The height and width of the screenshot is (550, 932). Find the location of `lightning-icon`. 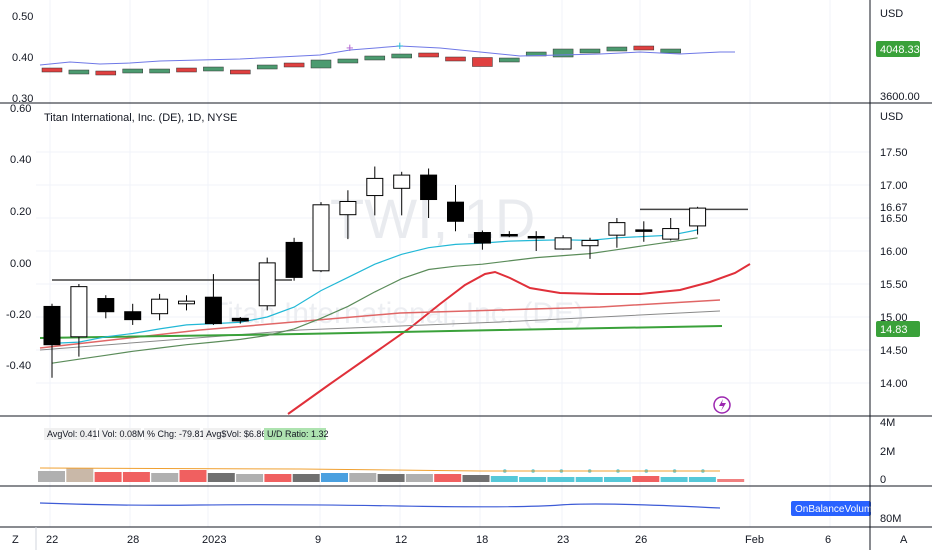

lightning-icon is located at coordinates (722, 405).